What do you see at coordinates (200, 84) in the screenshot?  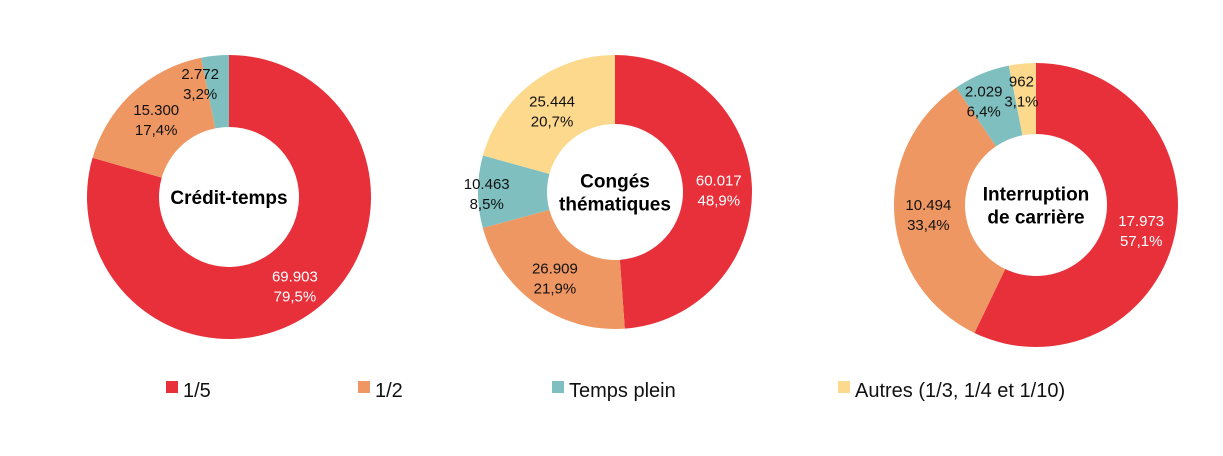 I see `slice-label-temps-plein: 2.772 3,2%` at bounding box center [200, 84].